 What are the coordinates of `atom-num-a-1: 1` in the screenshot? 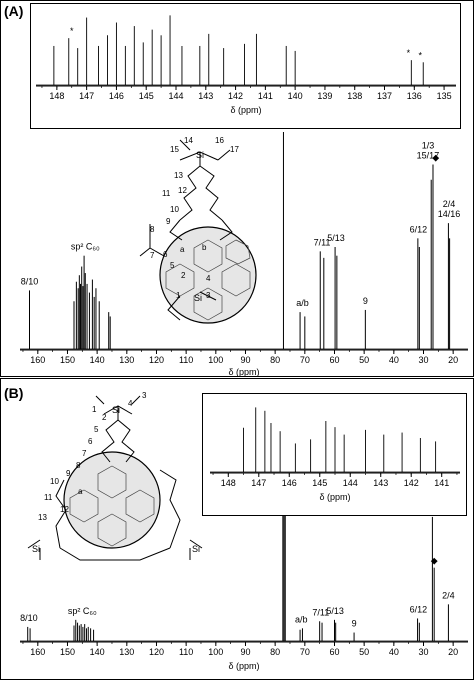 It's located at (178, 295).